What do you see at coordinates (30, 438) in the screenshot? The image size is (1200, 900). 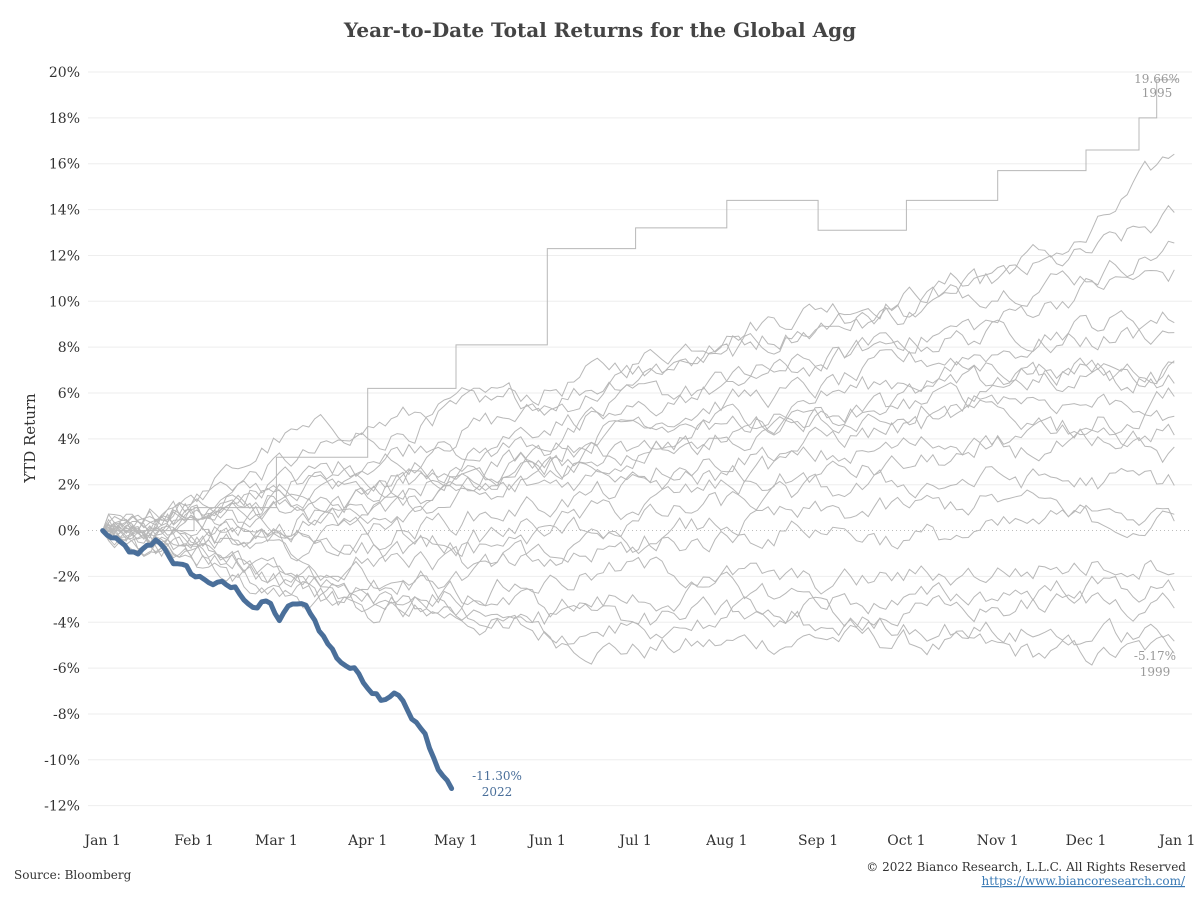 I see `y-axis-label: YTD Return` at bounding box center [30, 438].